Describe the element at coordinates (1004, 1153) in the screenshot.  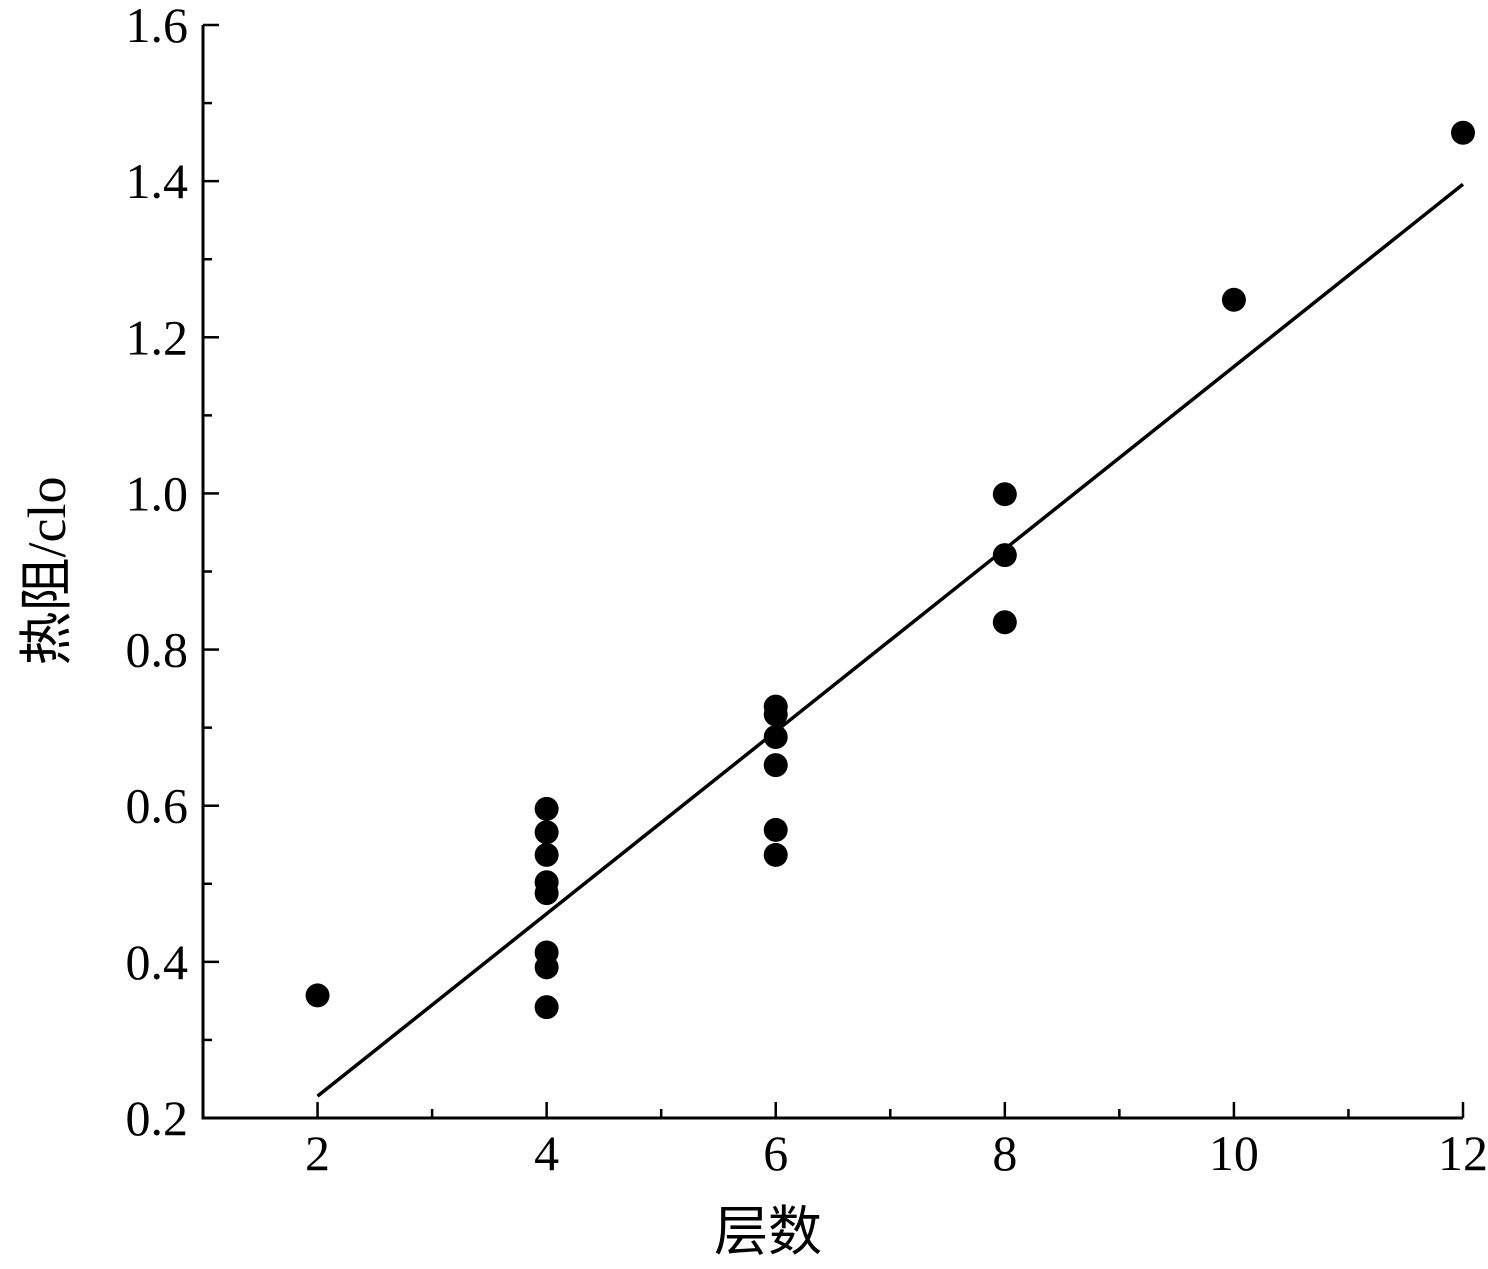
I see `x-tick-label: 8` at that location.